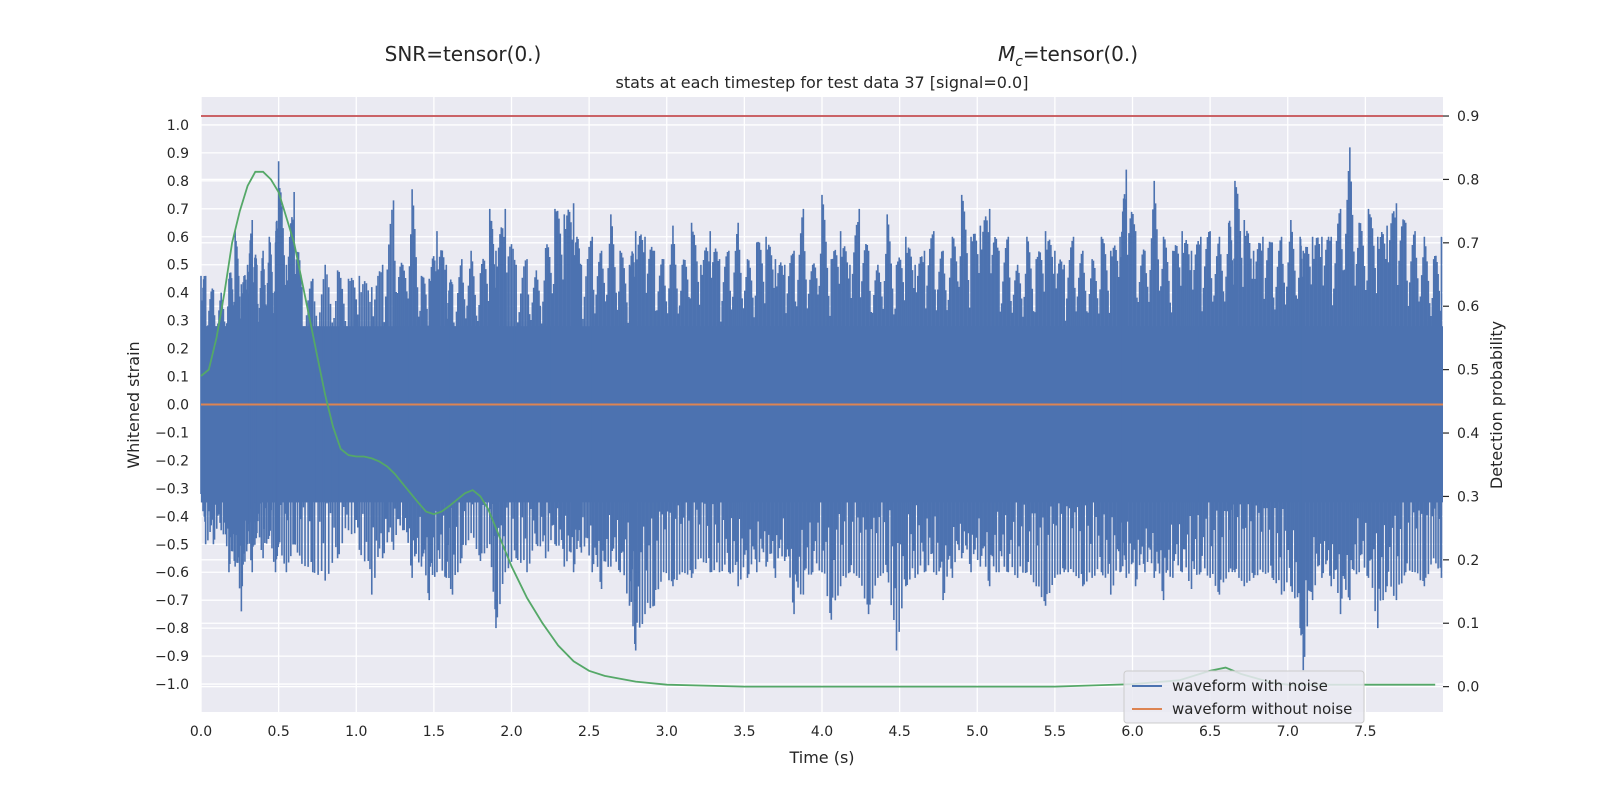  Describe the element at coordinates (1468, 244) in the screenshot. I see `y2-tick-label: 0.7` at that location.